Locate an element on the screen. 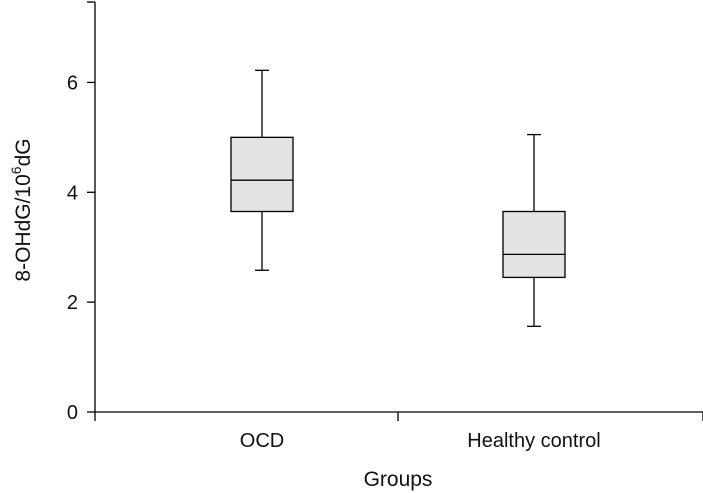 This screenshot has height=493, width=703. y-tick-label-2: 2 is located at coordinates (72, 303).